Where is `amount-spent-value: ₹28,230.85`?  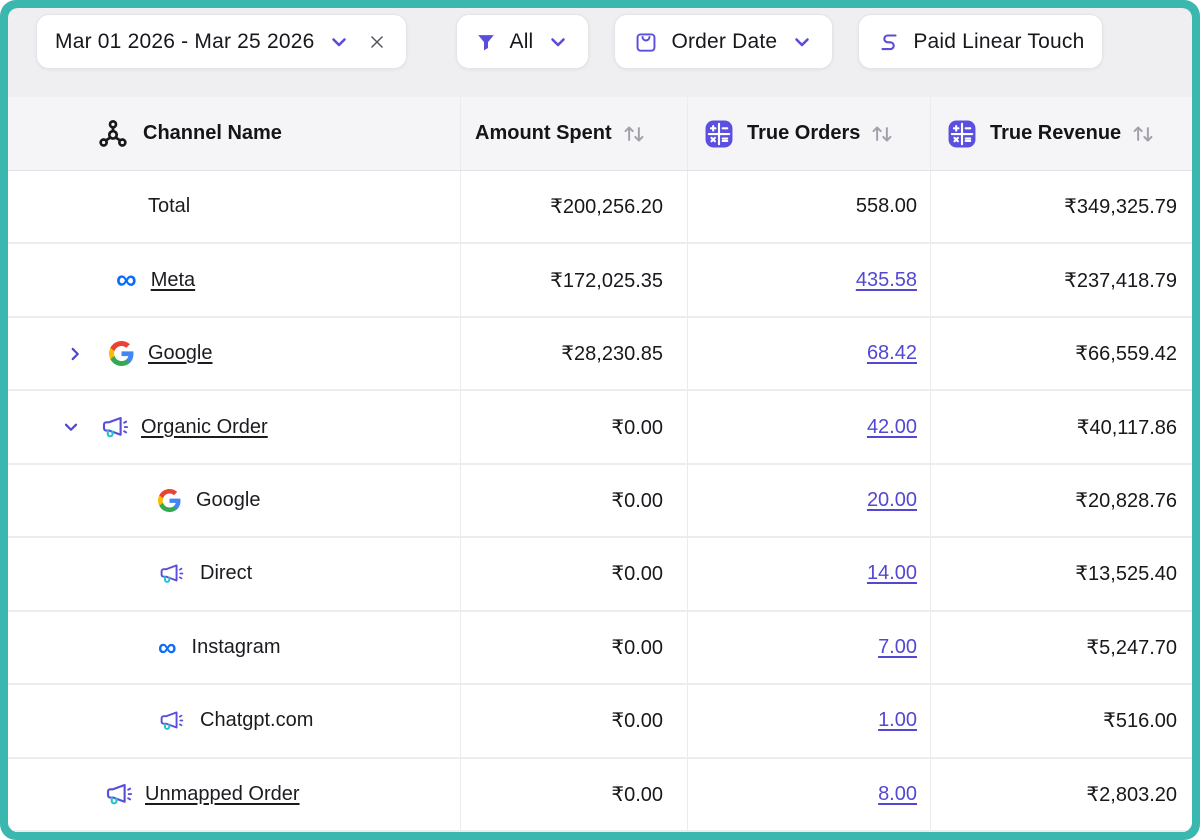 amount-spent-value: ₹28,230.85 is located at coordinates (612, 354).